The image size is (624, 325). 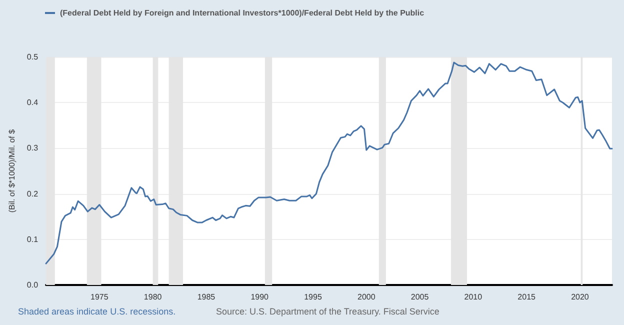 I want to click on x-tick-label: 2020, so click(x=580, y=297).